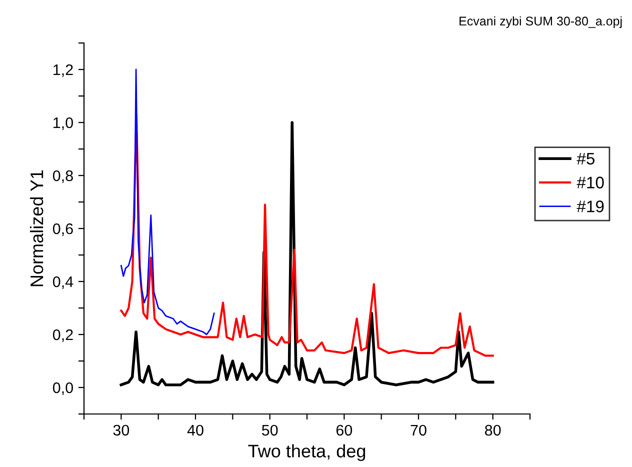  Describe the element at coordinates (121, 430) in the screenshot. I see `x-tick-label: 30` at that location.